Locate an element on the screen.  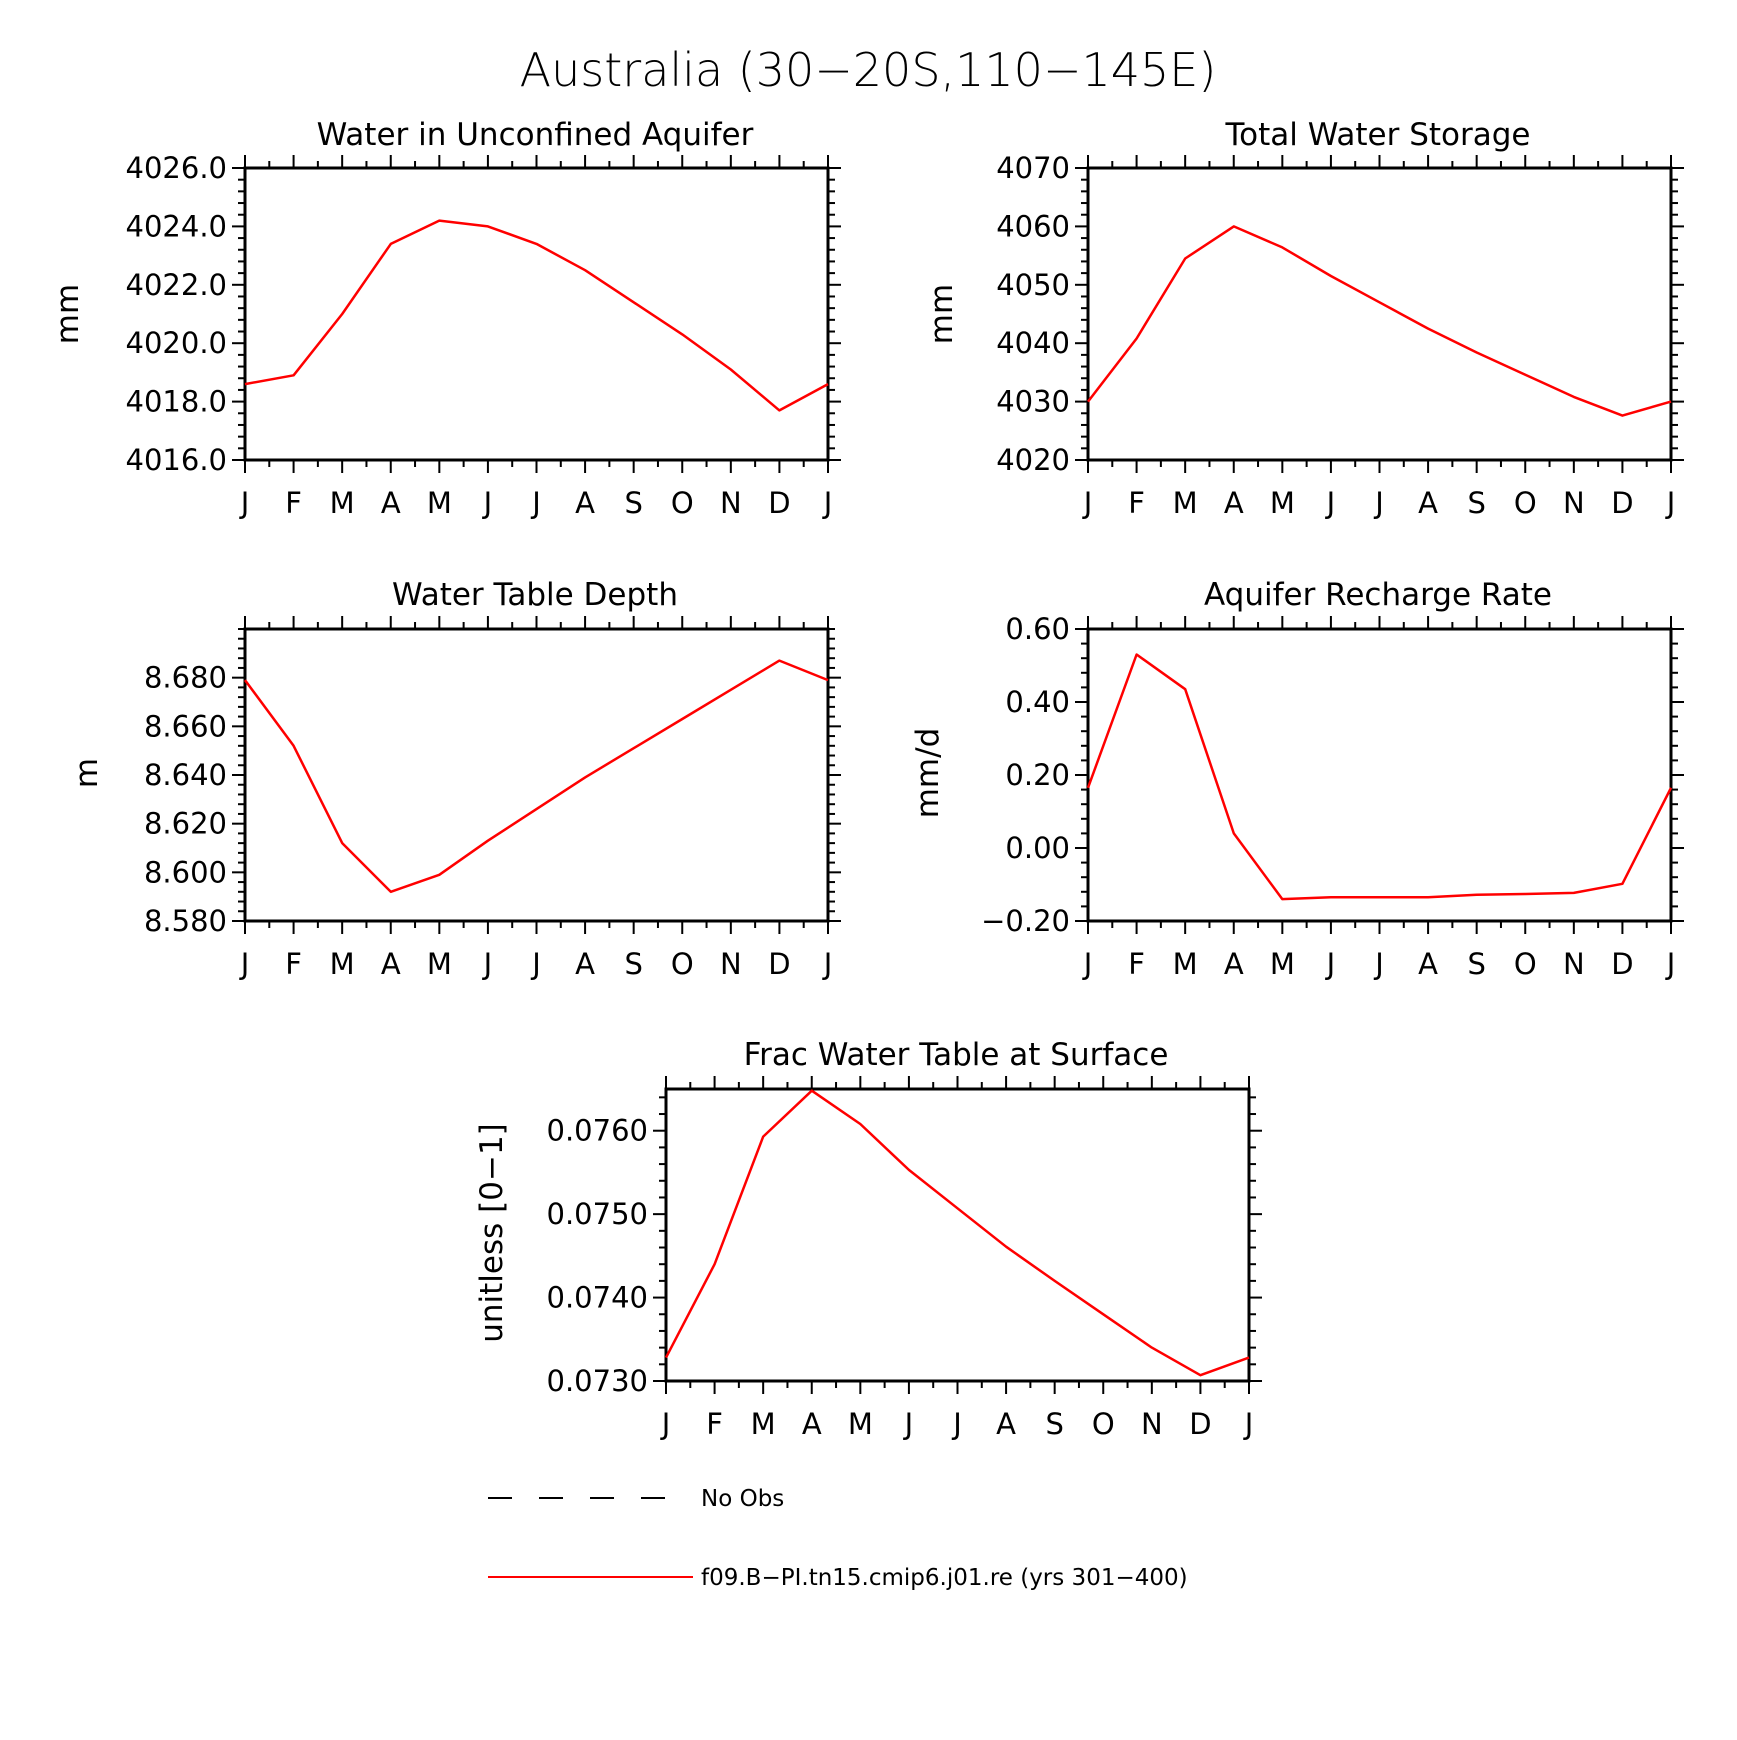
legend-label: f09.B−PI.tn15.cmip6.j01.re (yrs 301−400) is located at coordinates (944, 1578).